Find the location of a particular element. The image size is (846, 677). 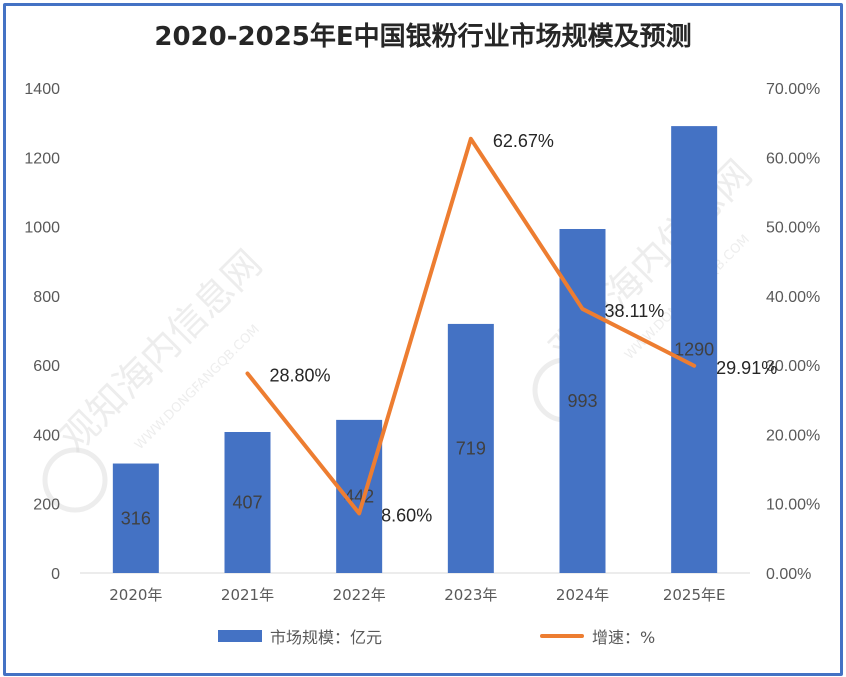

line-data-label: 62.67% is located at coordinates (523, 141).